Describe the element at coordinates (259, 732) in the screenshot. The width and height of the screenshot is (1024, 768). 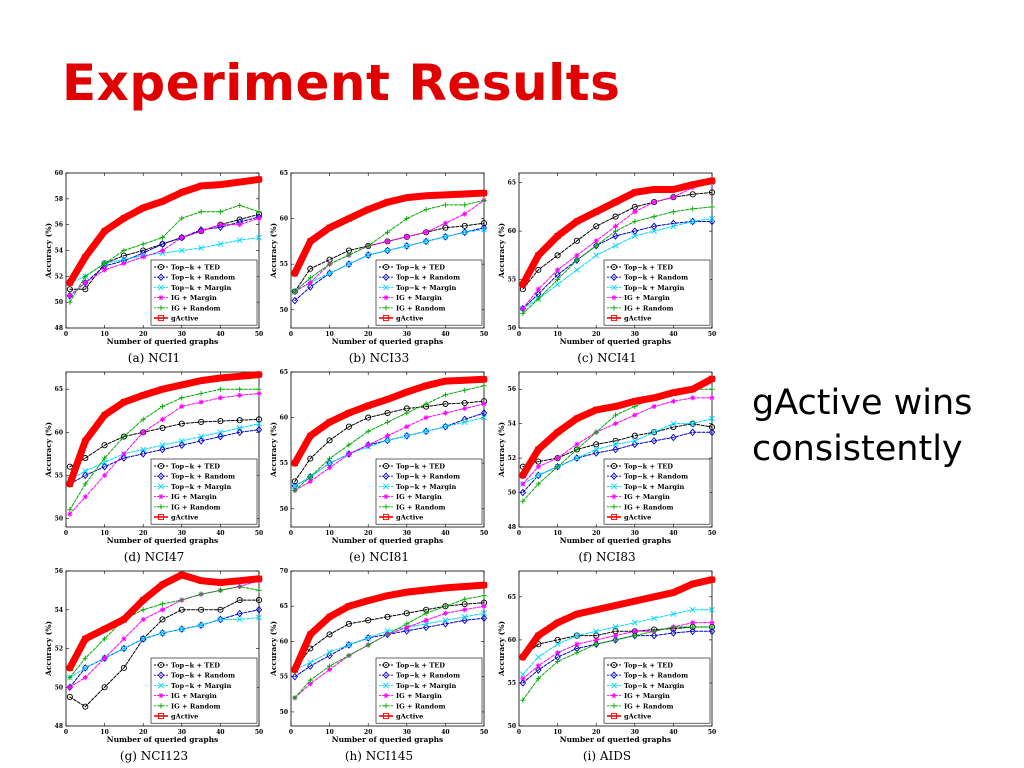
I see `x-tick-label: 50` at that location.